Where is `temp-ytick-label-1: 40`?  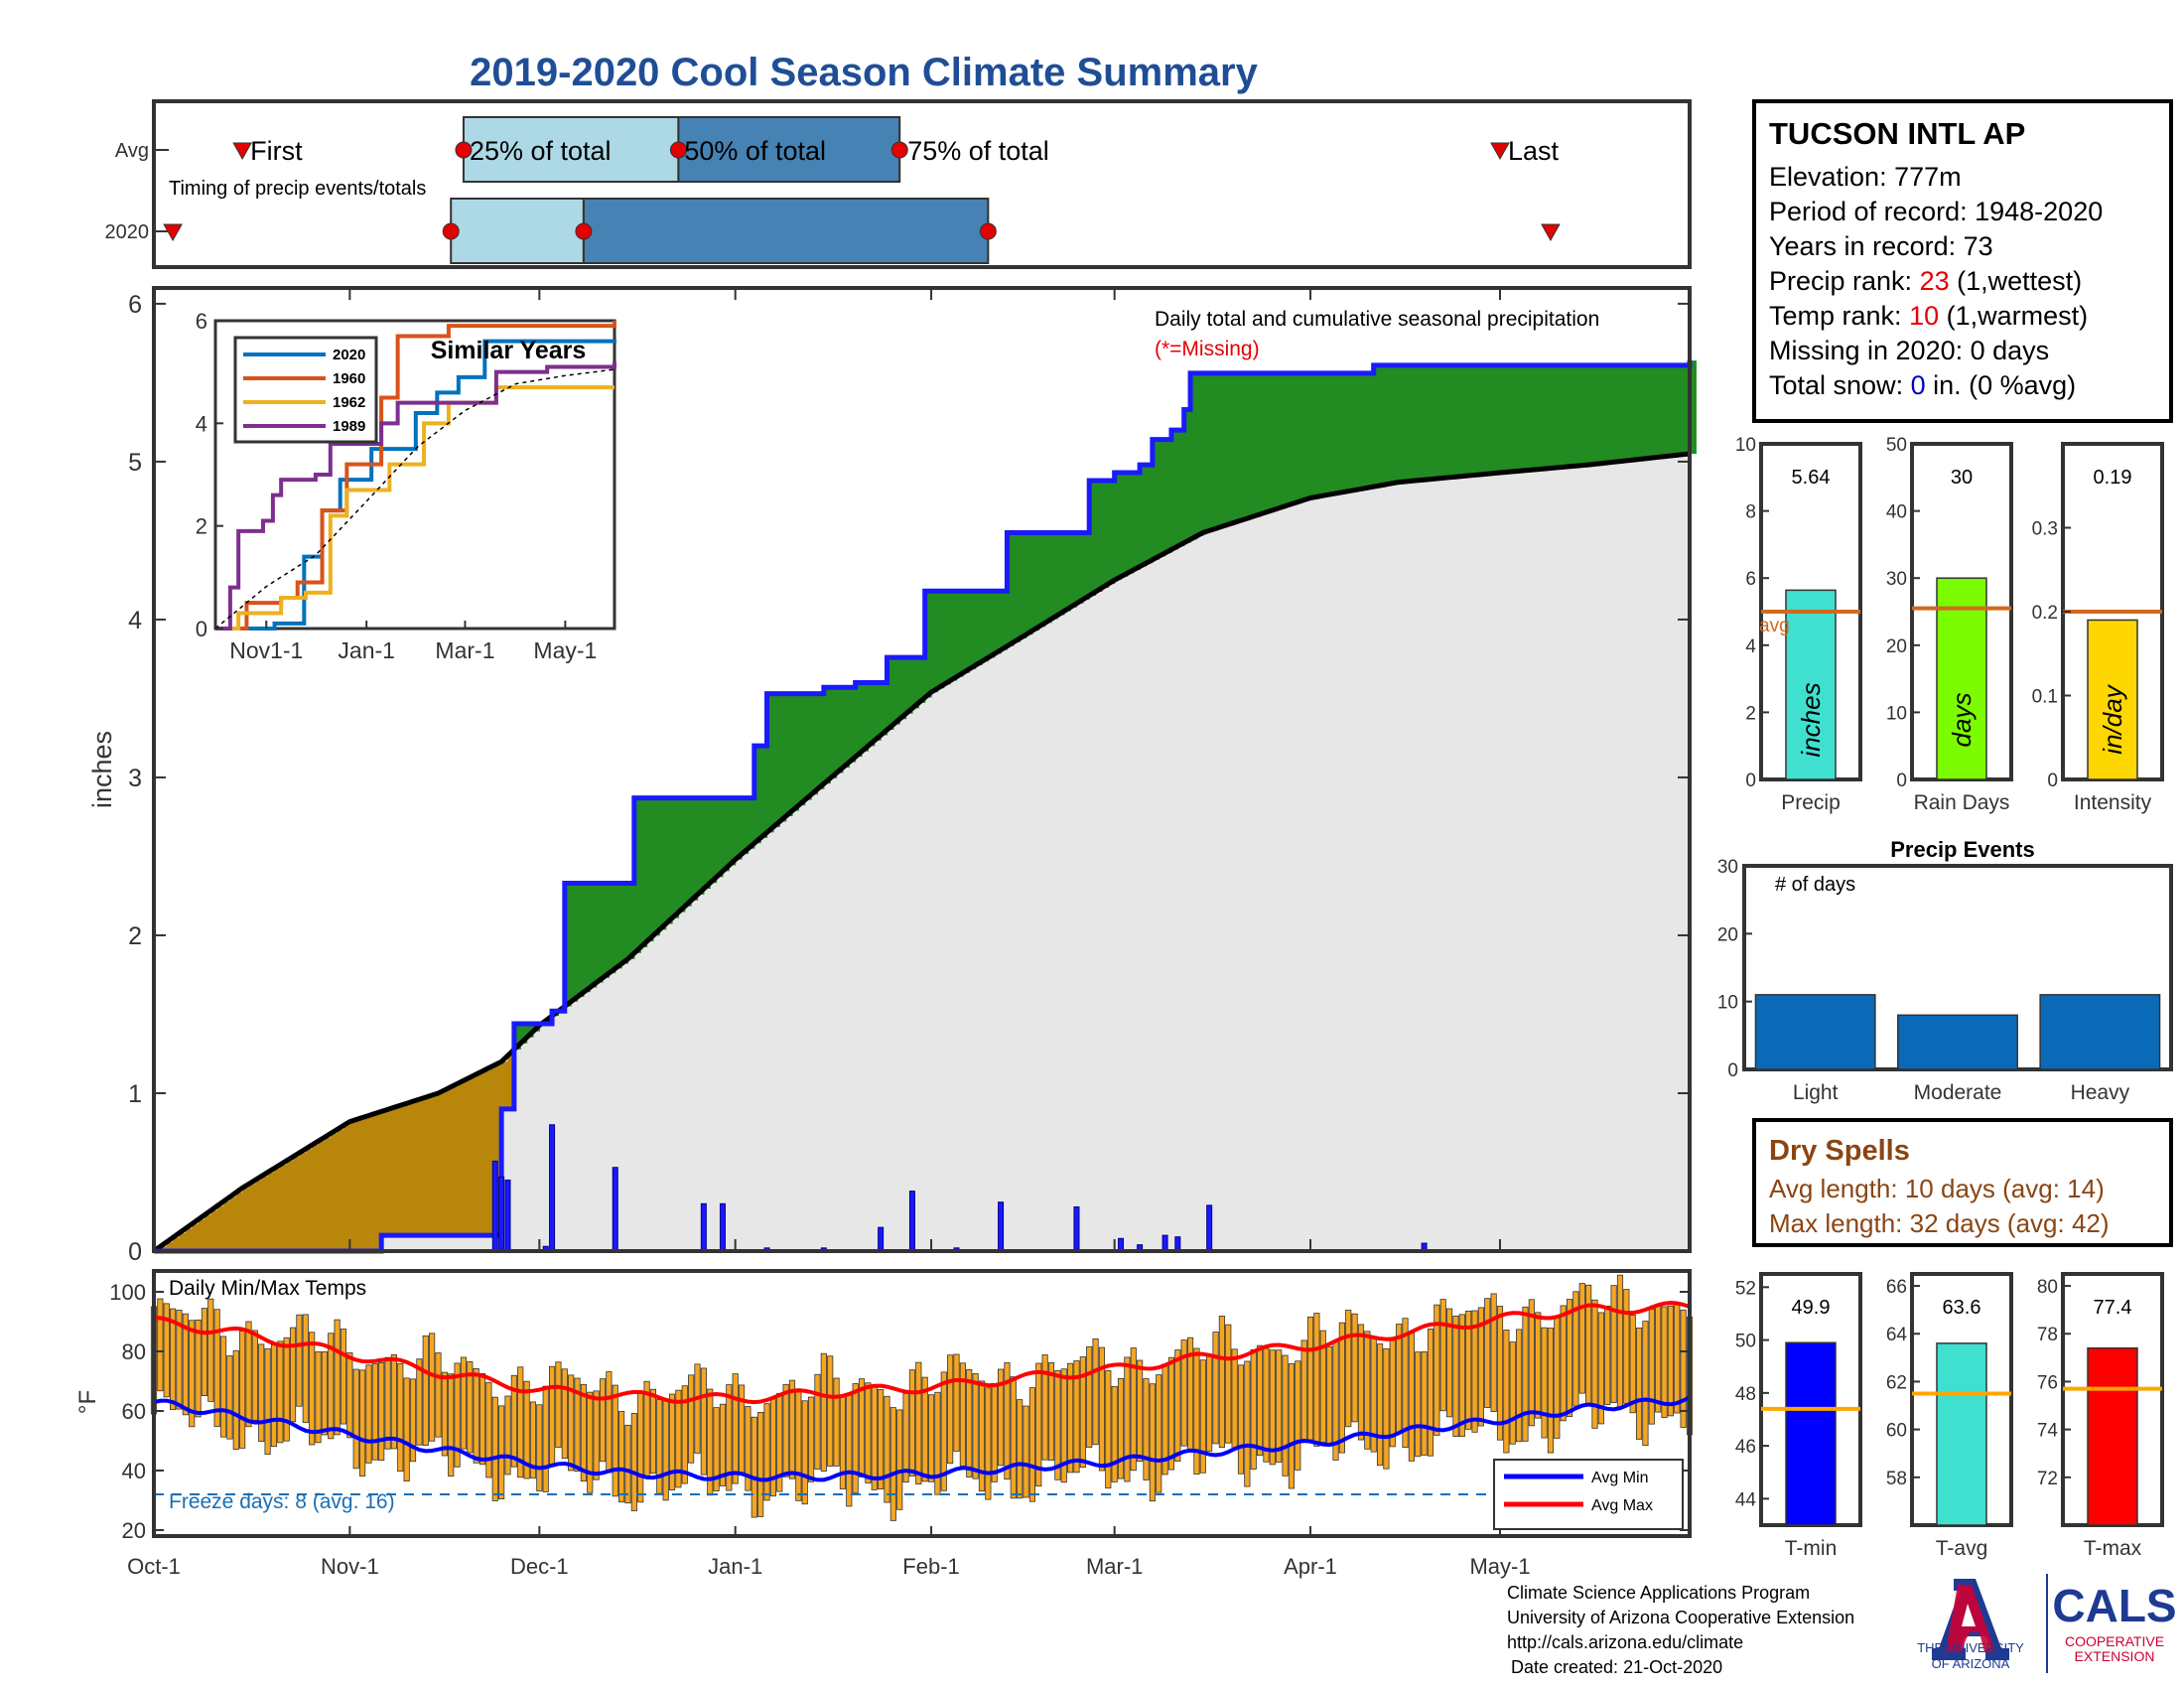
temp-ytick-label-1: 40 is located at coordinates (134, 1471).